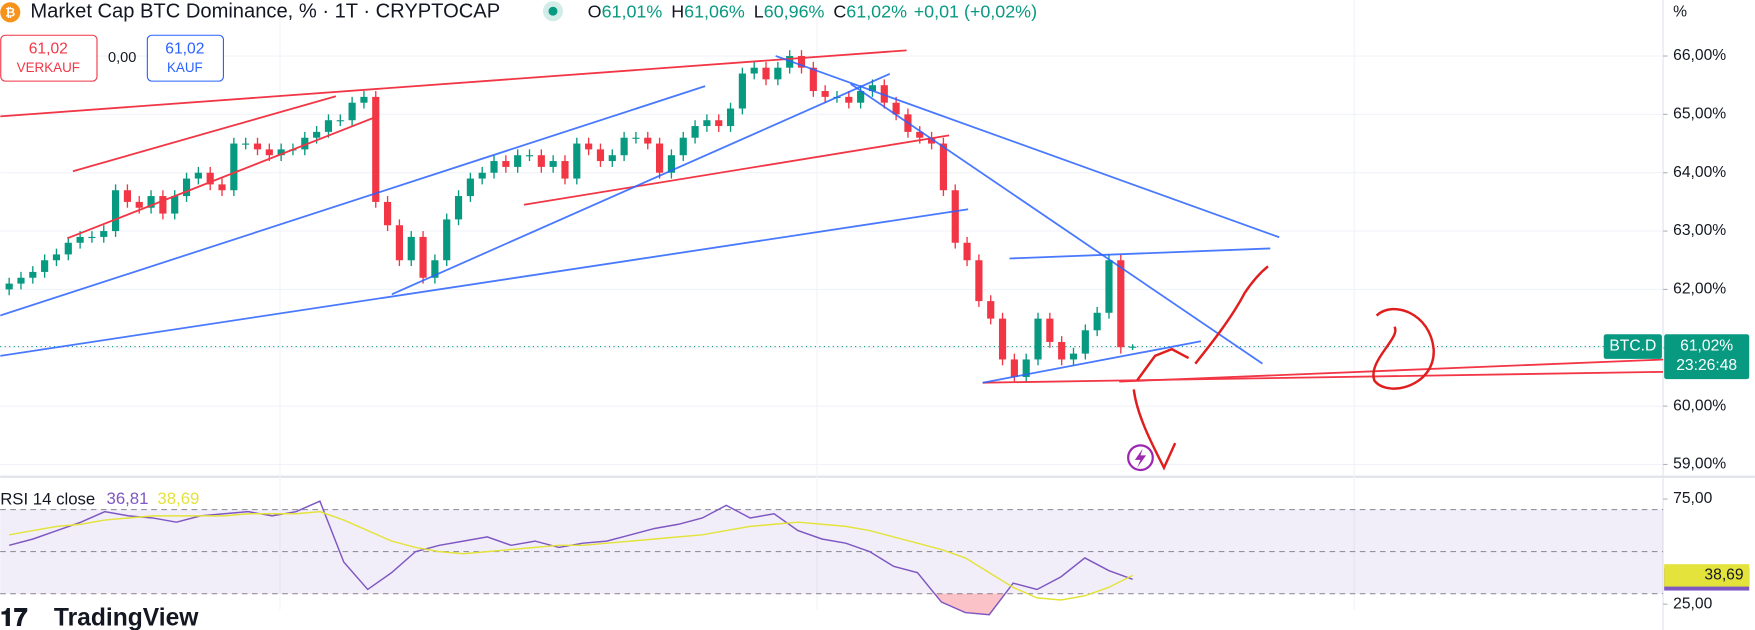  What do you see at coordinates (1699, 55) in the screenshot?
I see `y-tick-label: 66,00%` at bounding box center [1699, 55].